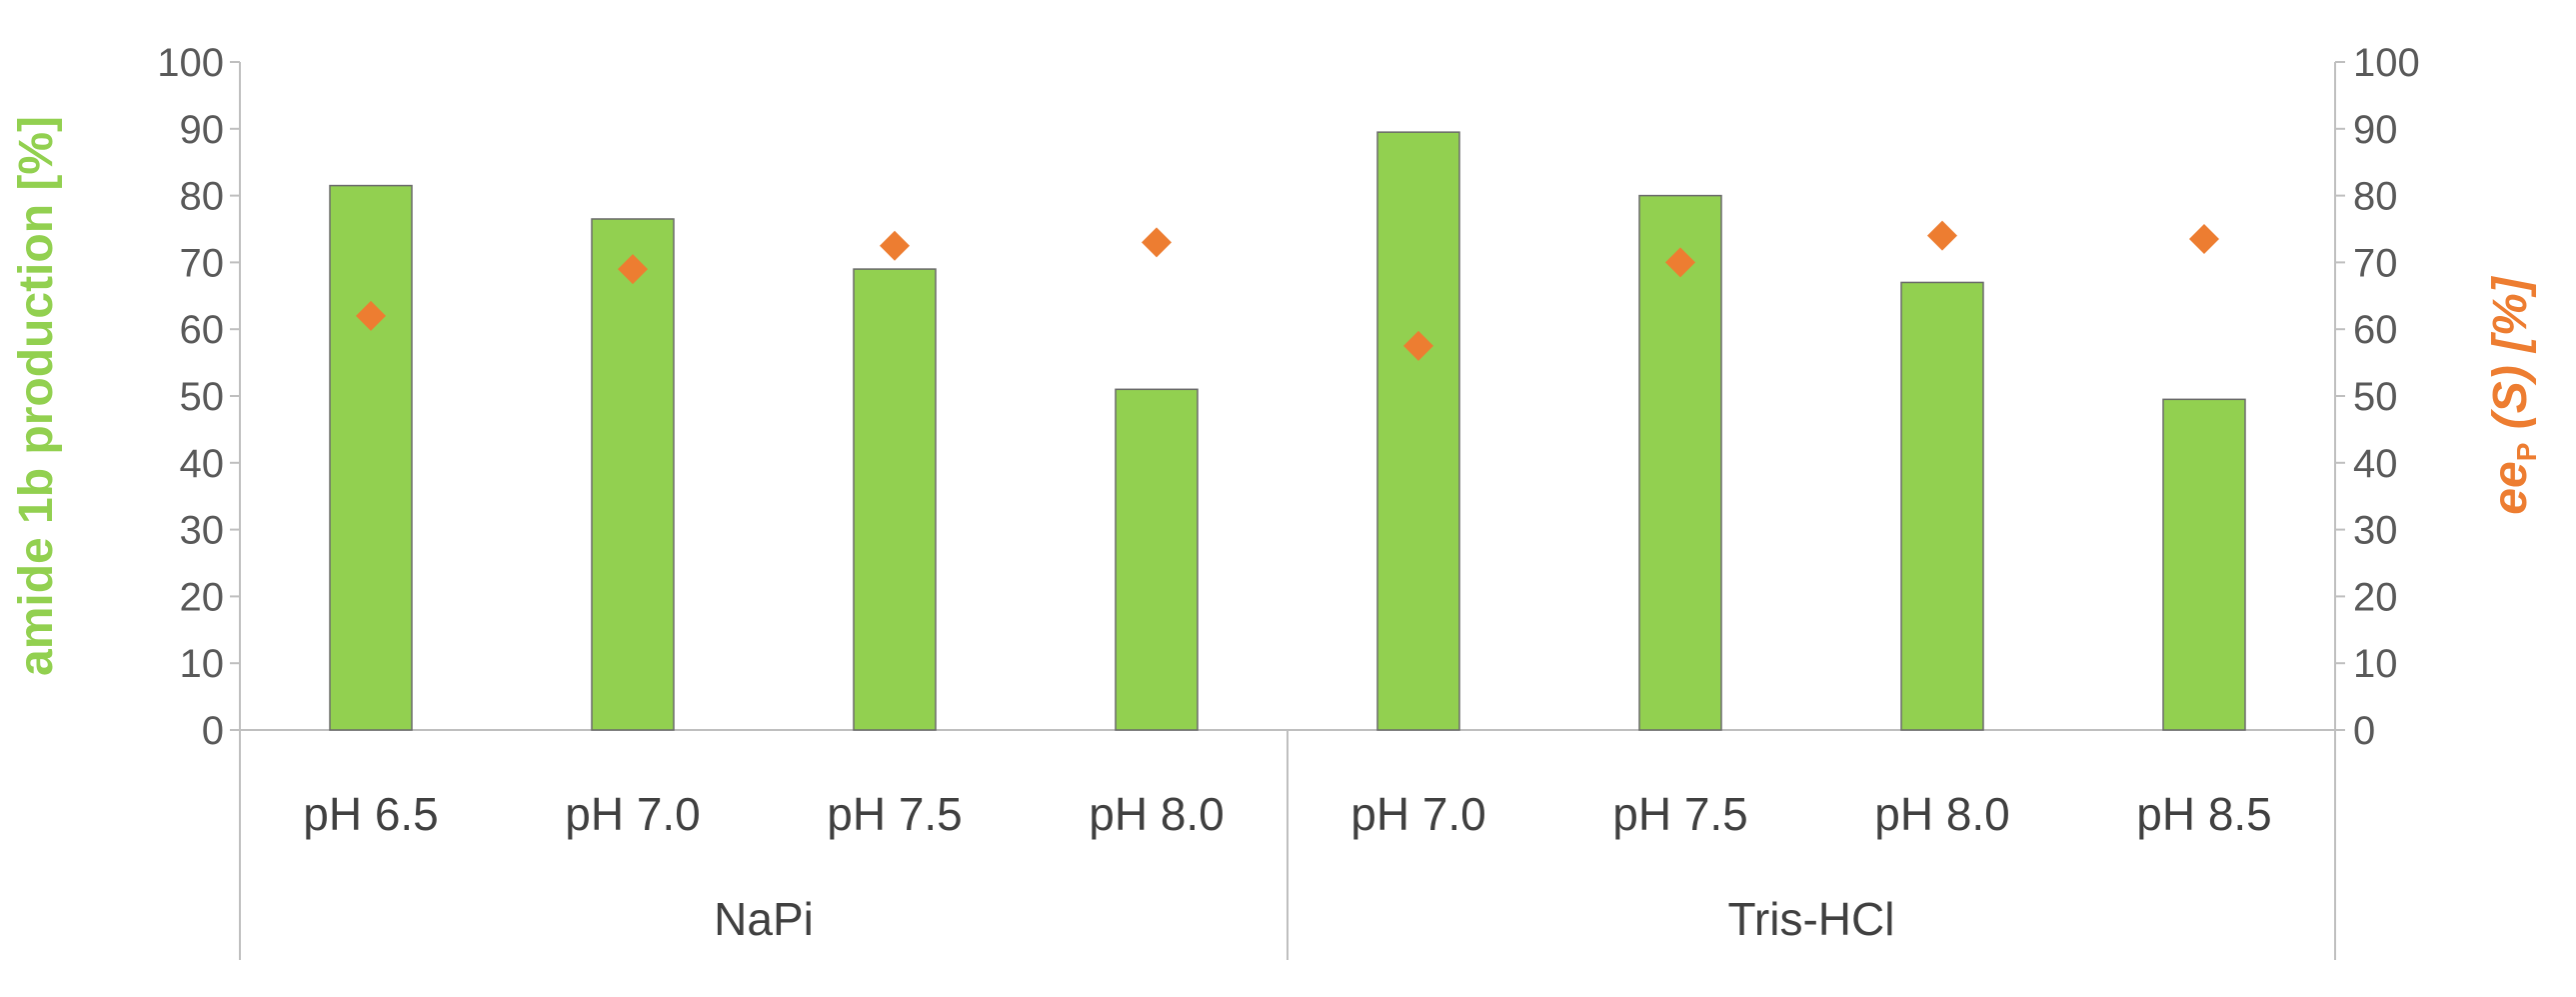 This screenshot has height=997, width=2576. Describe the element at coordinates (203, 597) in the screenshot. I see `y-left-tick-label: 20` at that location.